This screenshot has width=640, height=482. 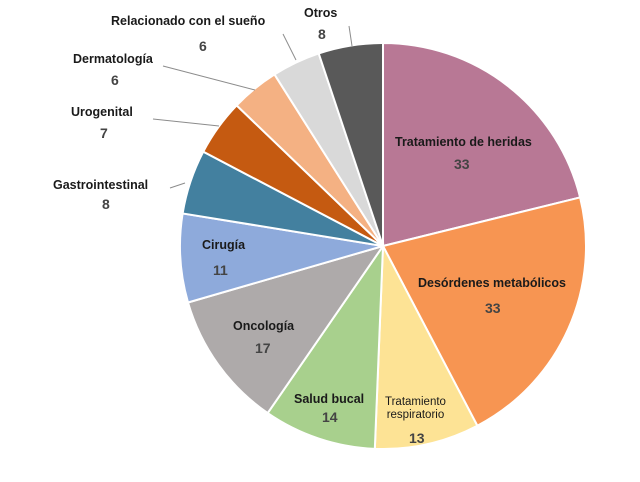 What do you see at coordinates (350, 36) in the screenshot?
I see `leader-line-otros` at bounding box center [350, 36].